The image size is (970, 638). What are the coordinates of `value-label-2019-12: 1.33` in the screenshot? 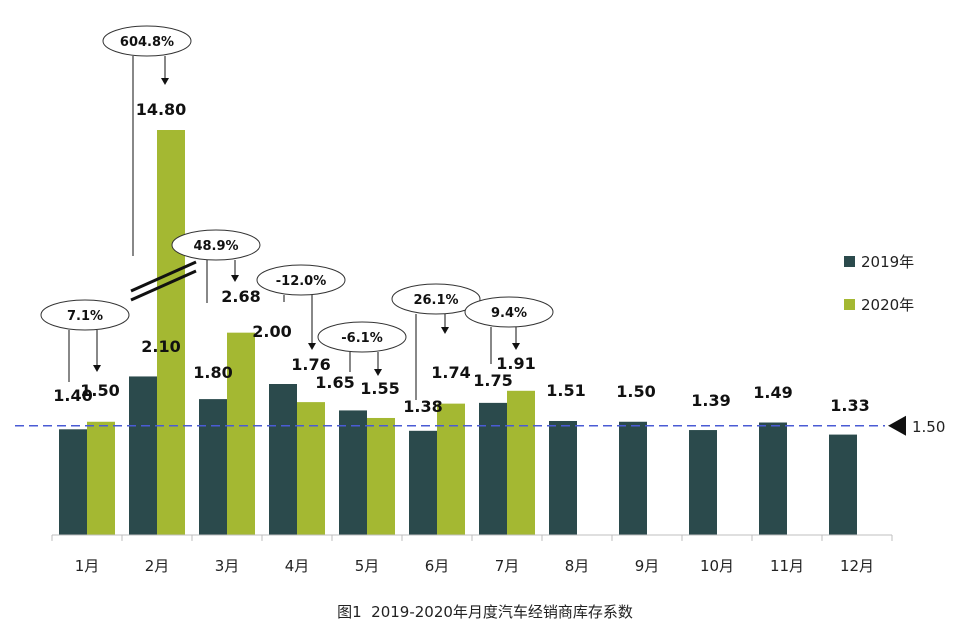 It's located at (849, 405).